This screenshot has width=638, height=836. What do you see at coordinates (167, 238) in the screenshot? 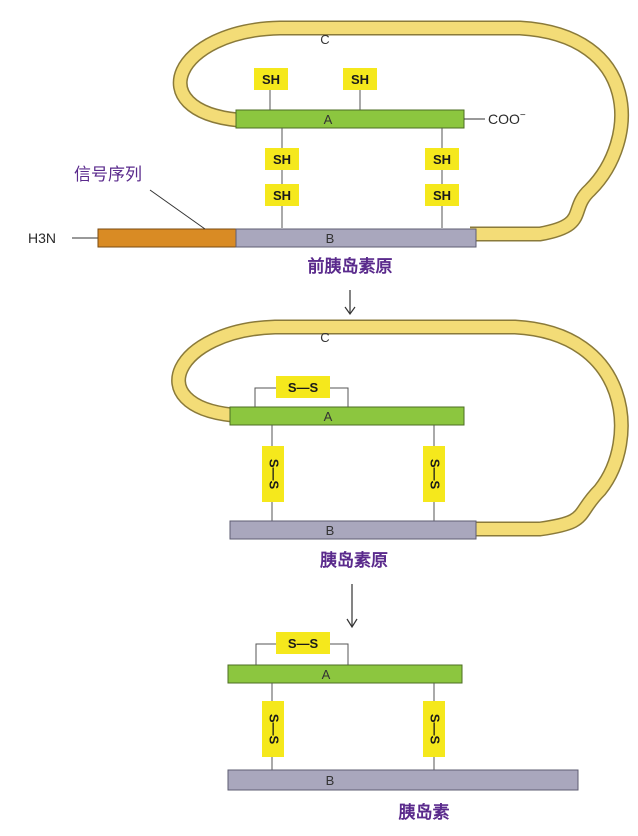
I see `signal-sequence` at bounding box center [167, 238].